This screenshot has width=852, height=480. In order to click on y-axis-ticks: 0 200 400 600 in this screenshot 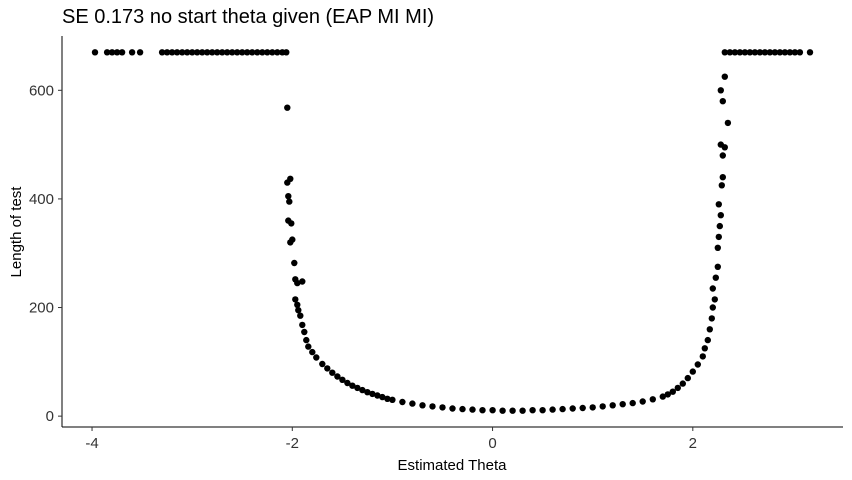, I will do `click(45, 253)`.